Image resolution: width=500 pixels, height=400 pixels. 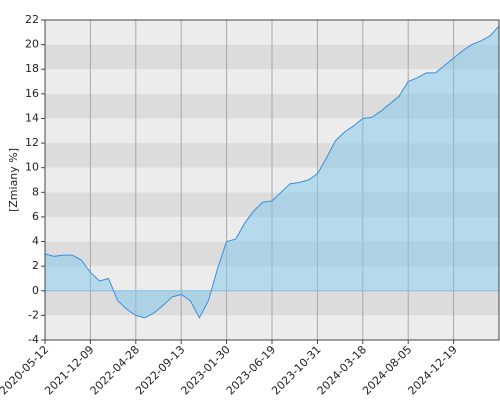 I want to click on y-tick-label: 14, so click(x=32, y=117).